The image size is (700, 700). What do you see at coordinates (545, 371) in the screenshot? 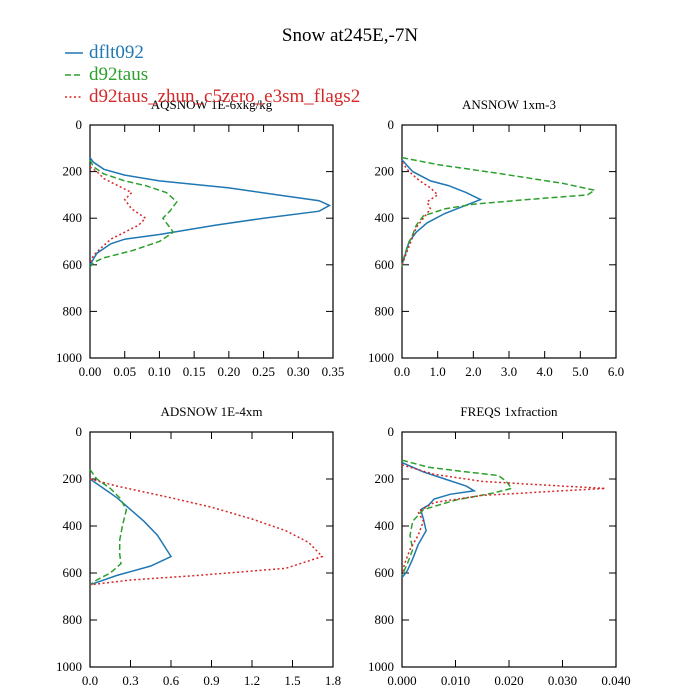
I see `x-tick-label: 4.0` at bounding box center [545, 371].